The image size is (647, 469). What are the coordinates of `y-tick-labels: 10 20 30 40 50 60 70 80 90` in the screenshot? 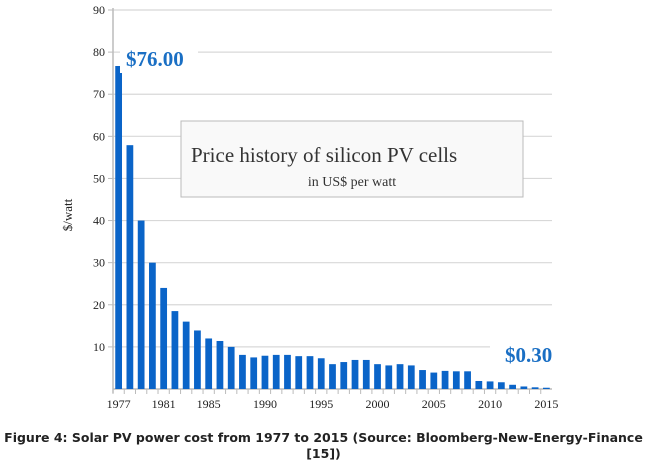 It's located at (99, 178).